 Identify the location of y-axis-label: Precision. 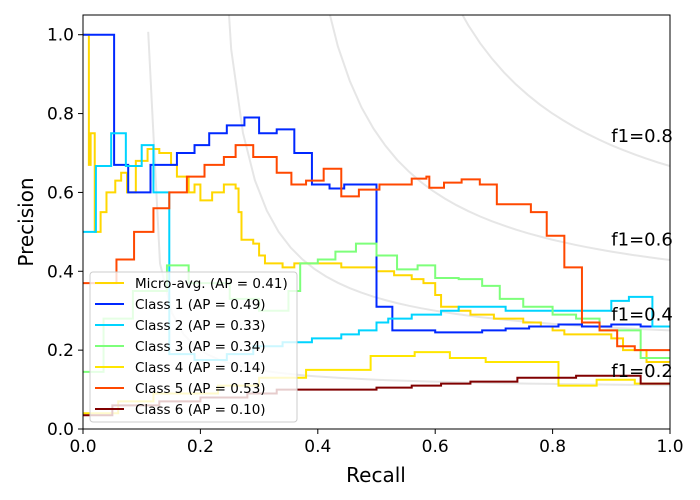
(26, 221).